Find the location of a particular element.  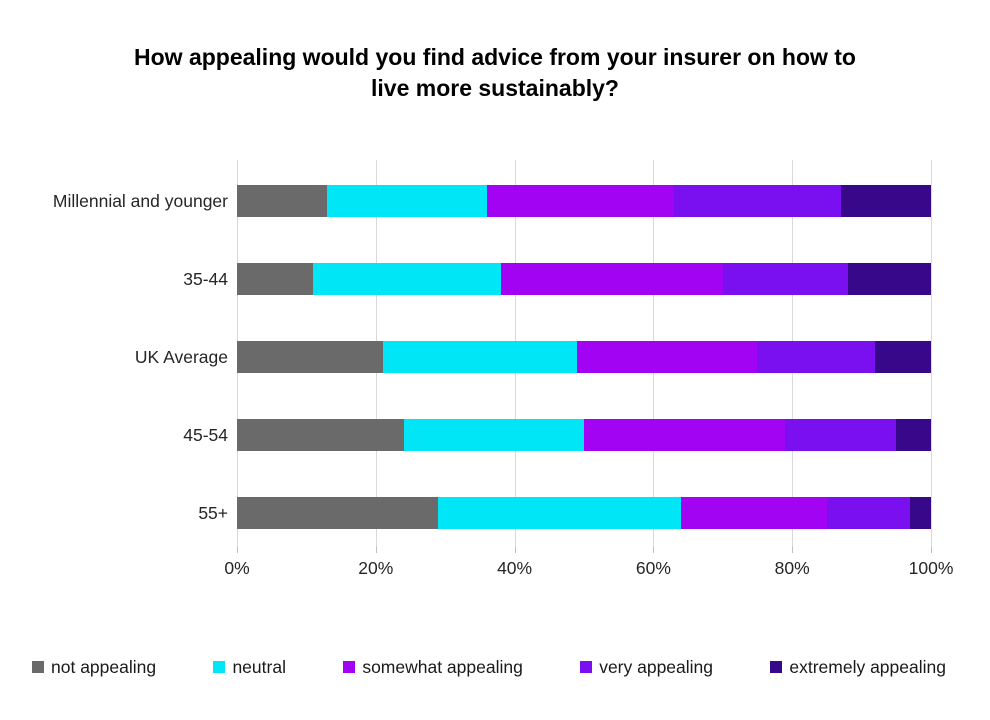

legend-item-neutral: neutral is located at coordinates (249, 667).